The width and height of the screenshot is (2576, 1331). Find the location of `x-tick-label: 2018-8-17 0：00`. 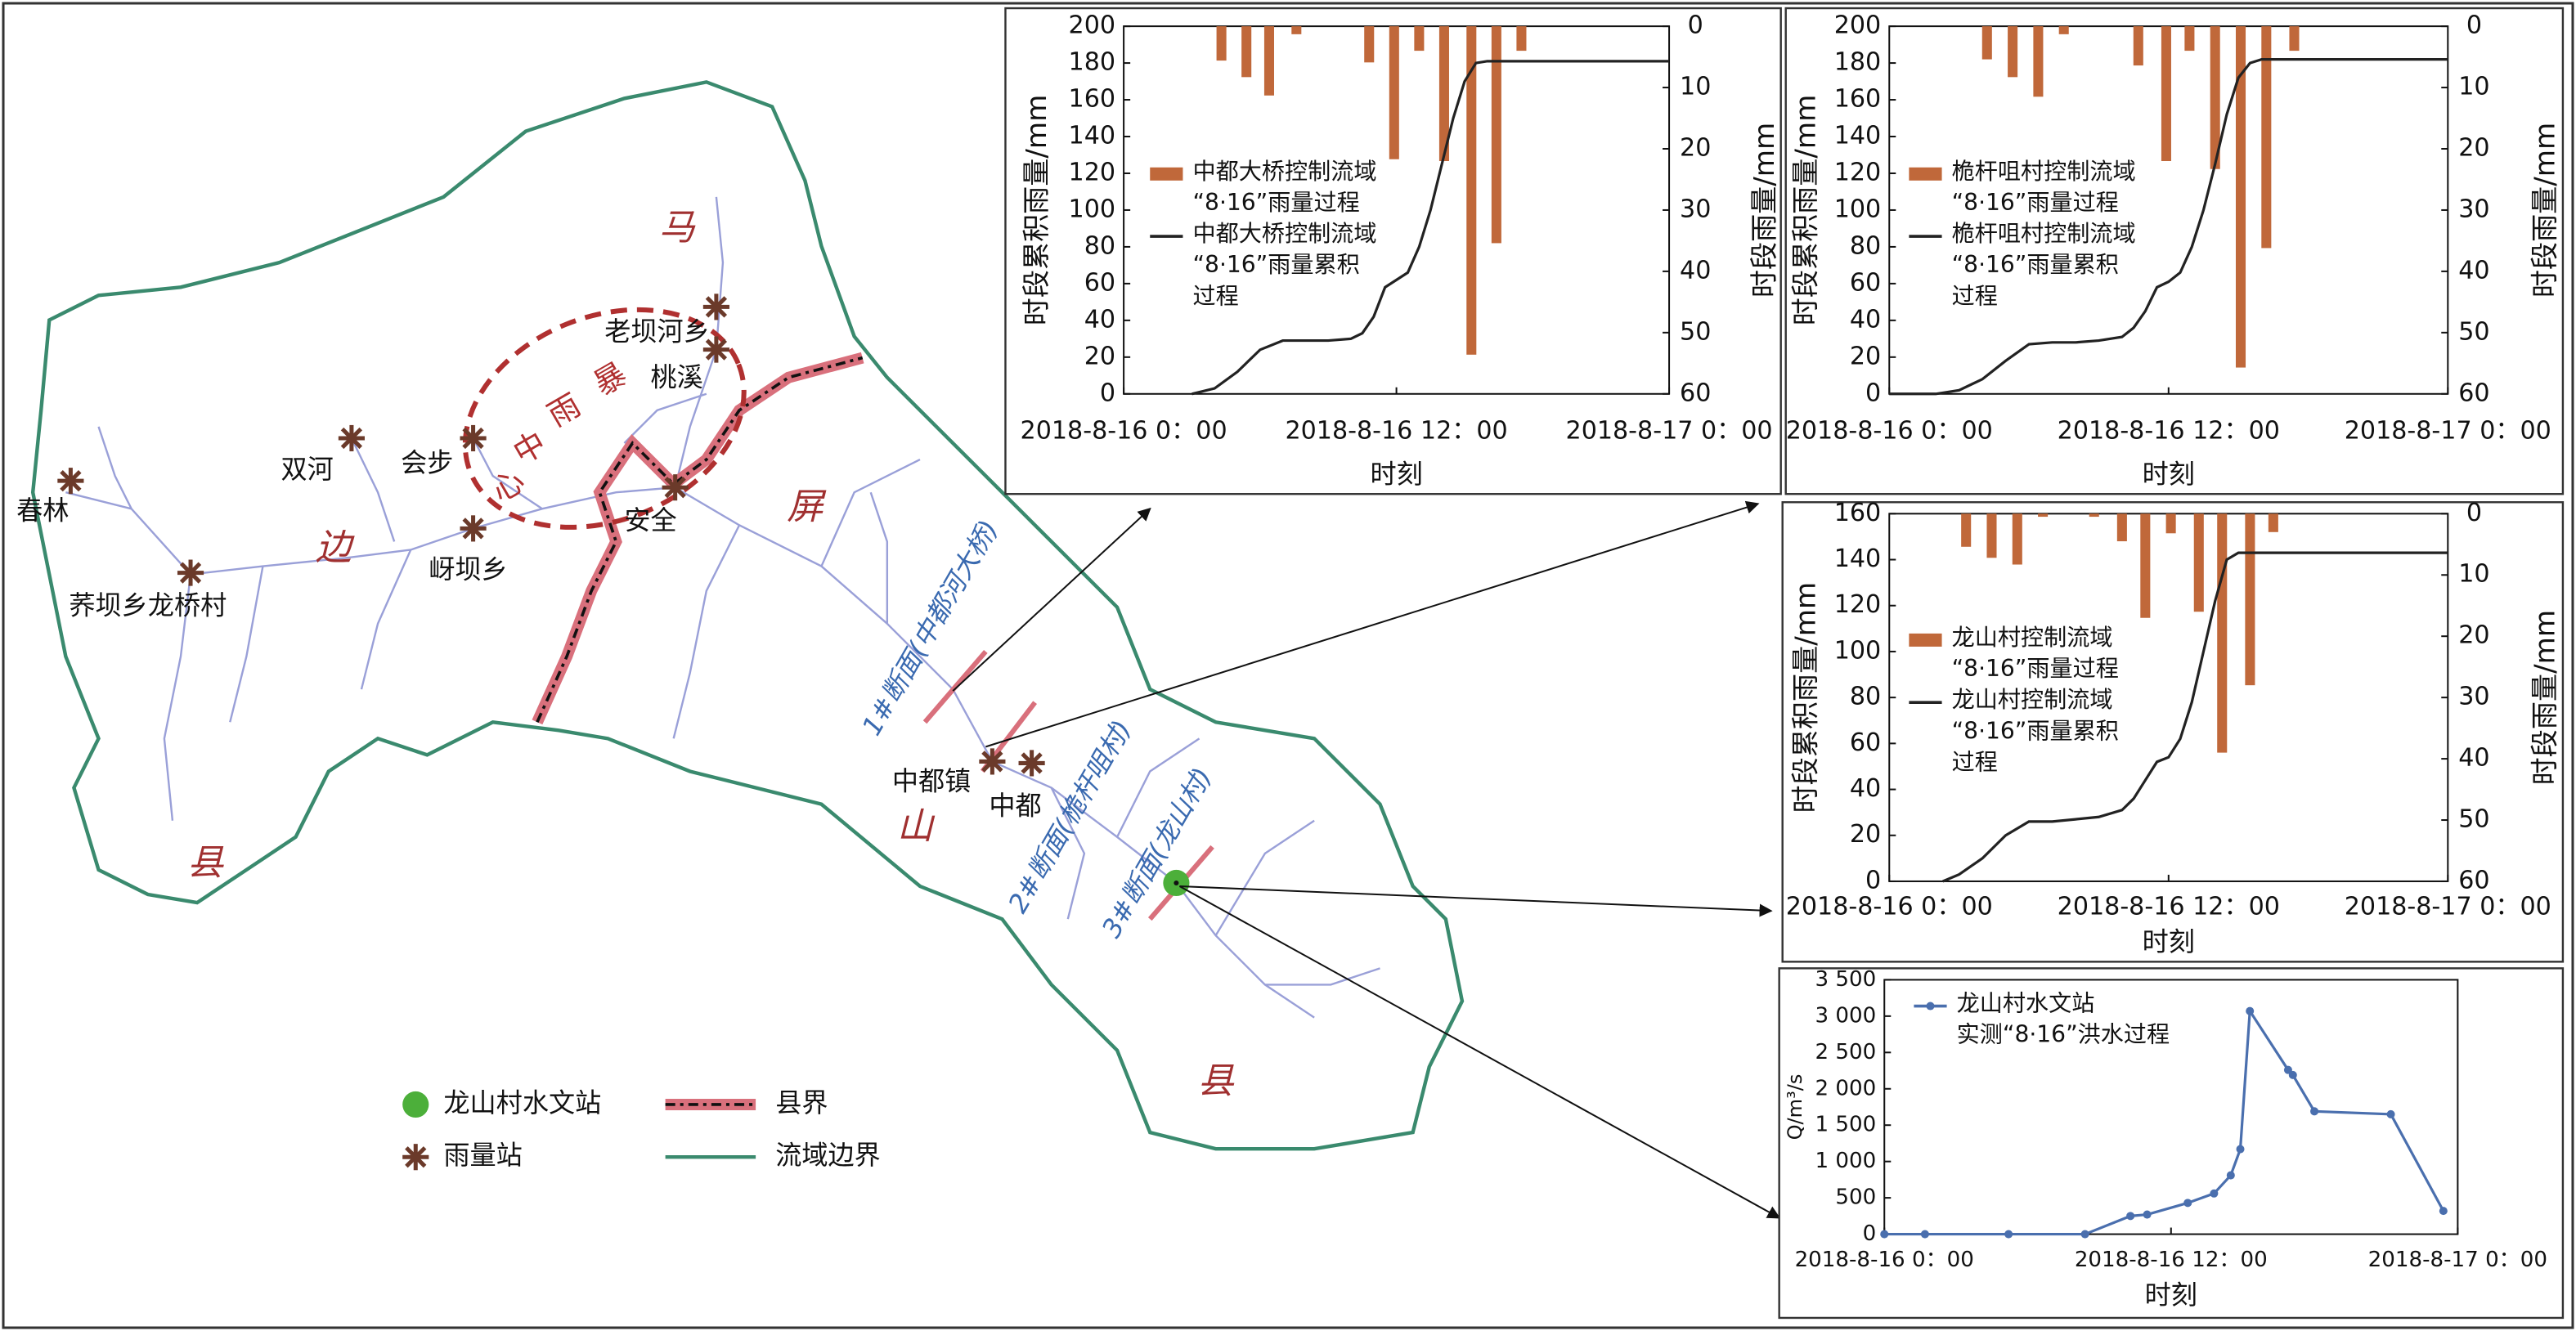

x-tick-label: 2018-8-17 0：00 is located at coordinates (2448, 907).